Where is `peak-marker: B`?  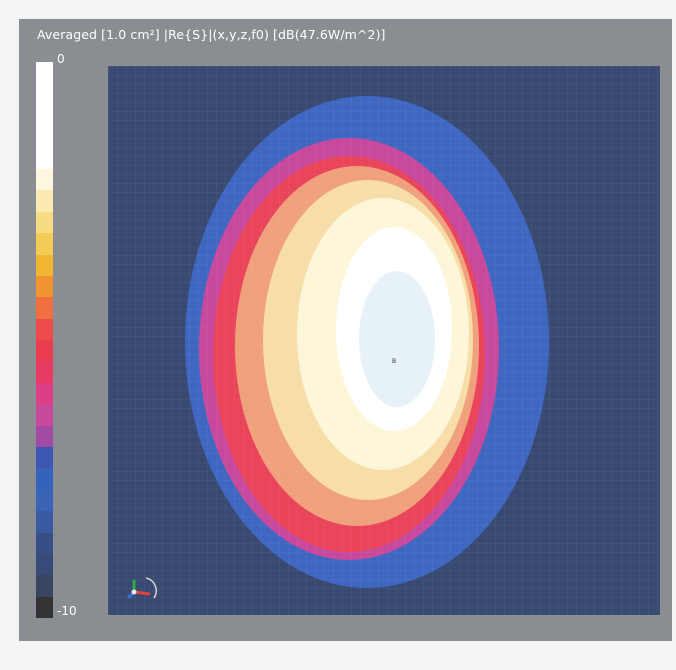 peak-marker: B is located at coordinates (394, 361).